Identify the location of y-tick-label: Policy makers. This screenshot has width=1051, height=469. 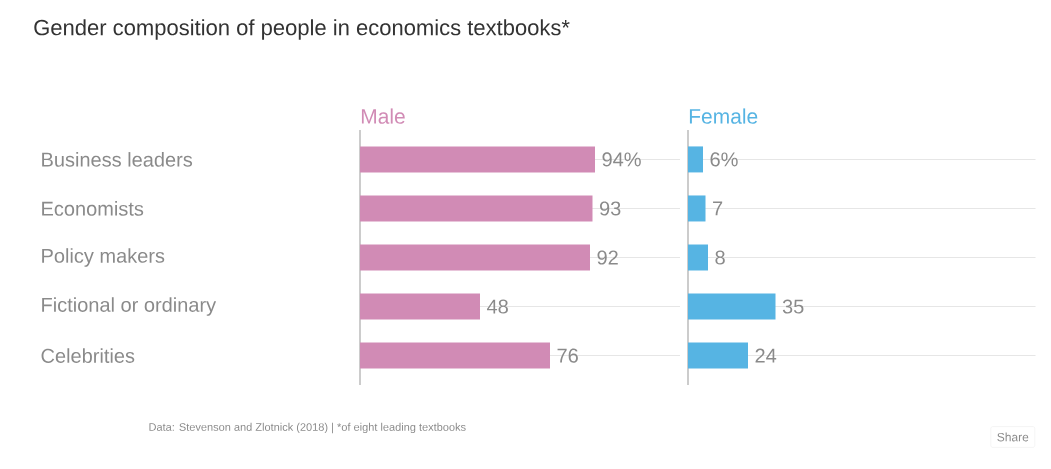
(103, 257).